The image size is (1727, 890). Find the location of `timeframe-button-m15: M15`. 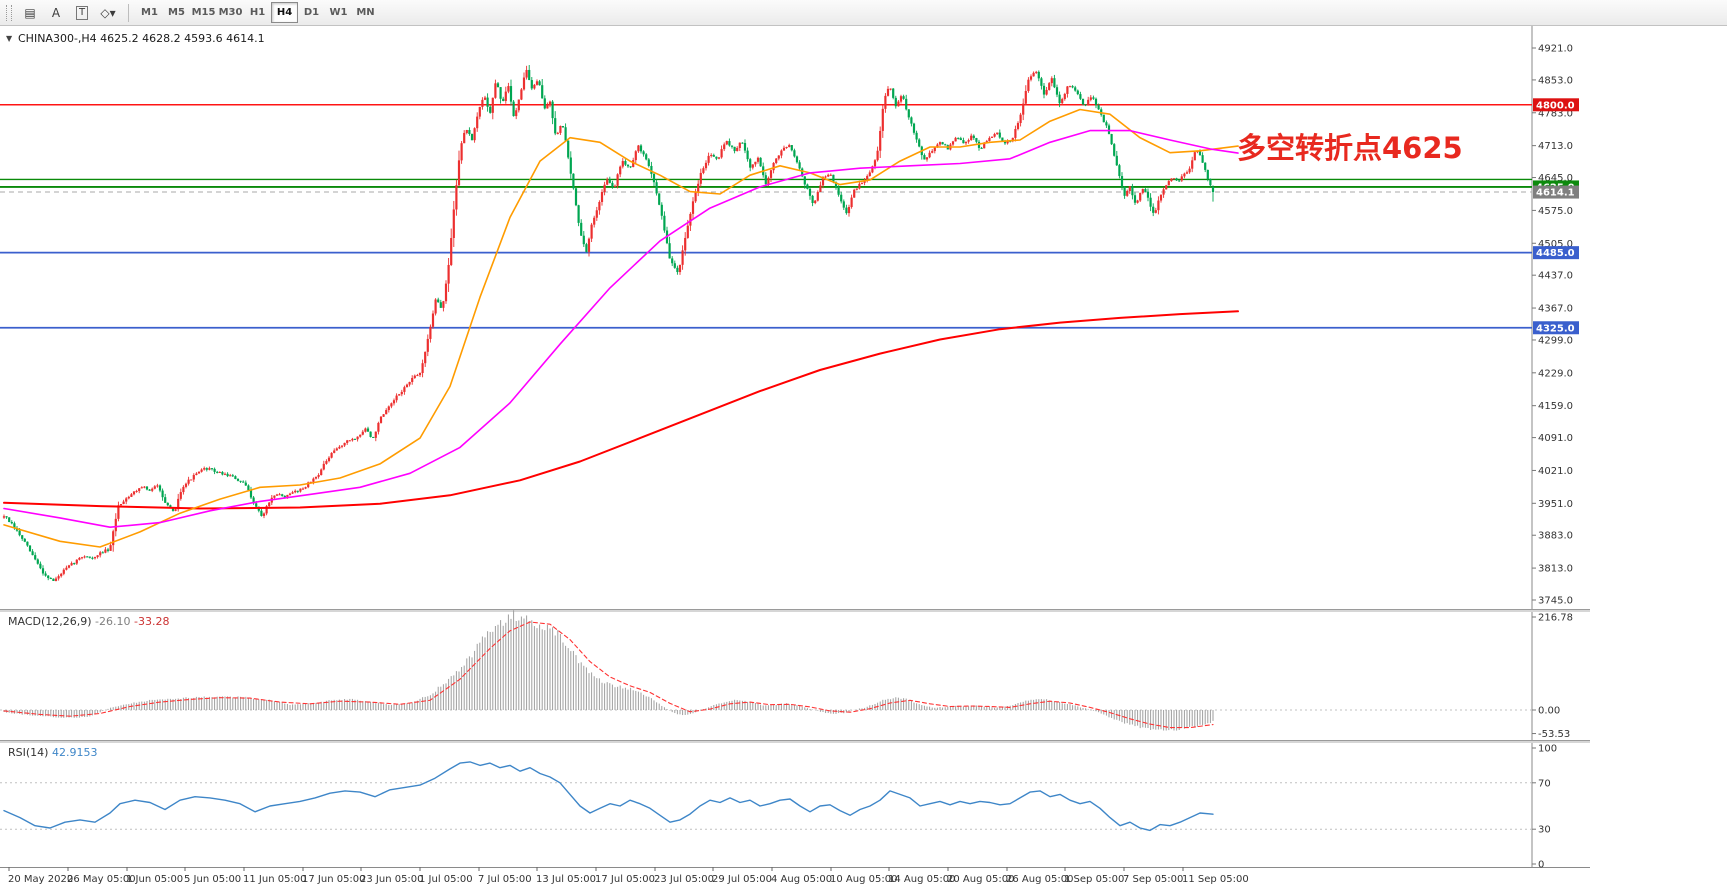

timeframe-button-m15: M15 is located at coordinates (203, 12).